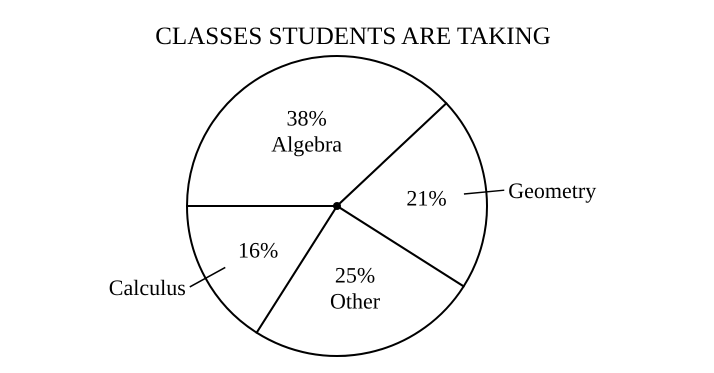 The height and width of the screenshot is (373, 714). Describe the element at coordinates (355, 275) in the screenshot. I see `data-label: 25%` at that location.